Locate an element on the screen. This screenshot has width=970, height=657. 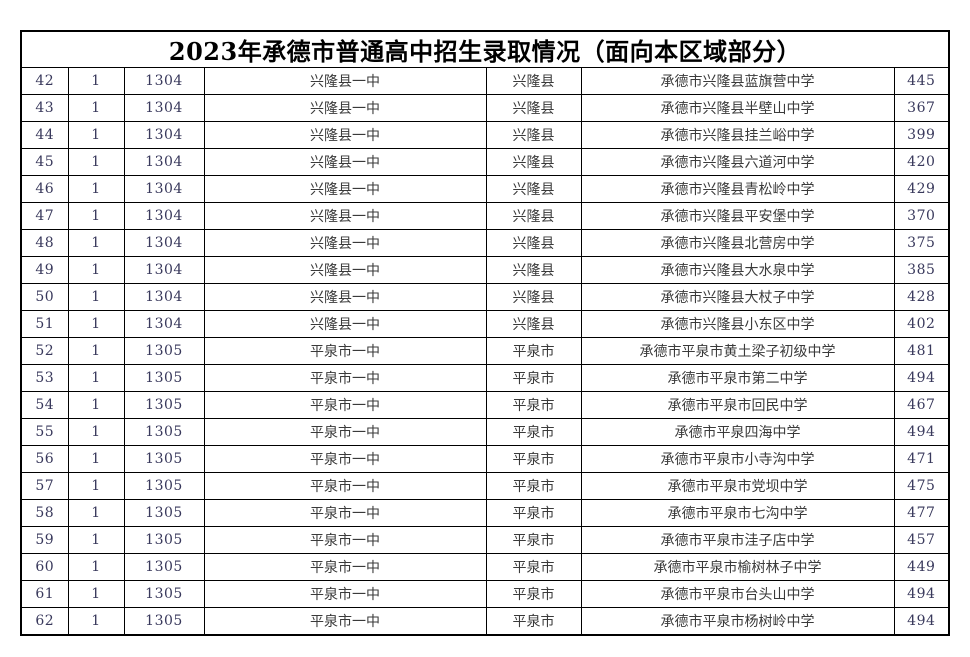
cell-row-number: 61 is located at coordinates (44, 594).